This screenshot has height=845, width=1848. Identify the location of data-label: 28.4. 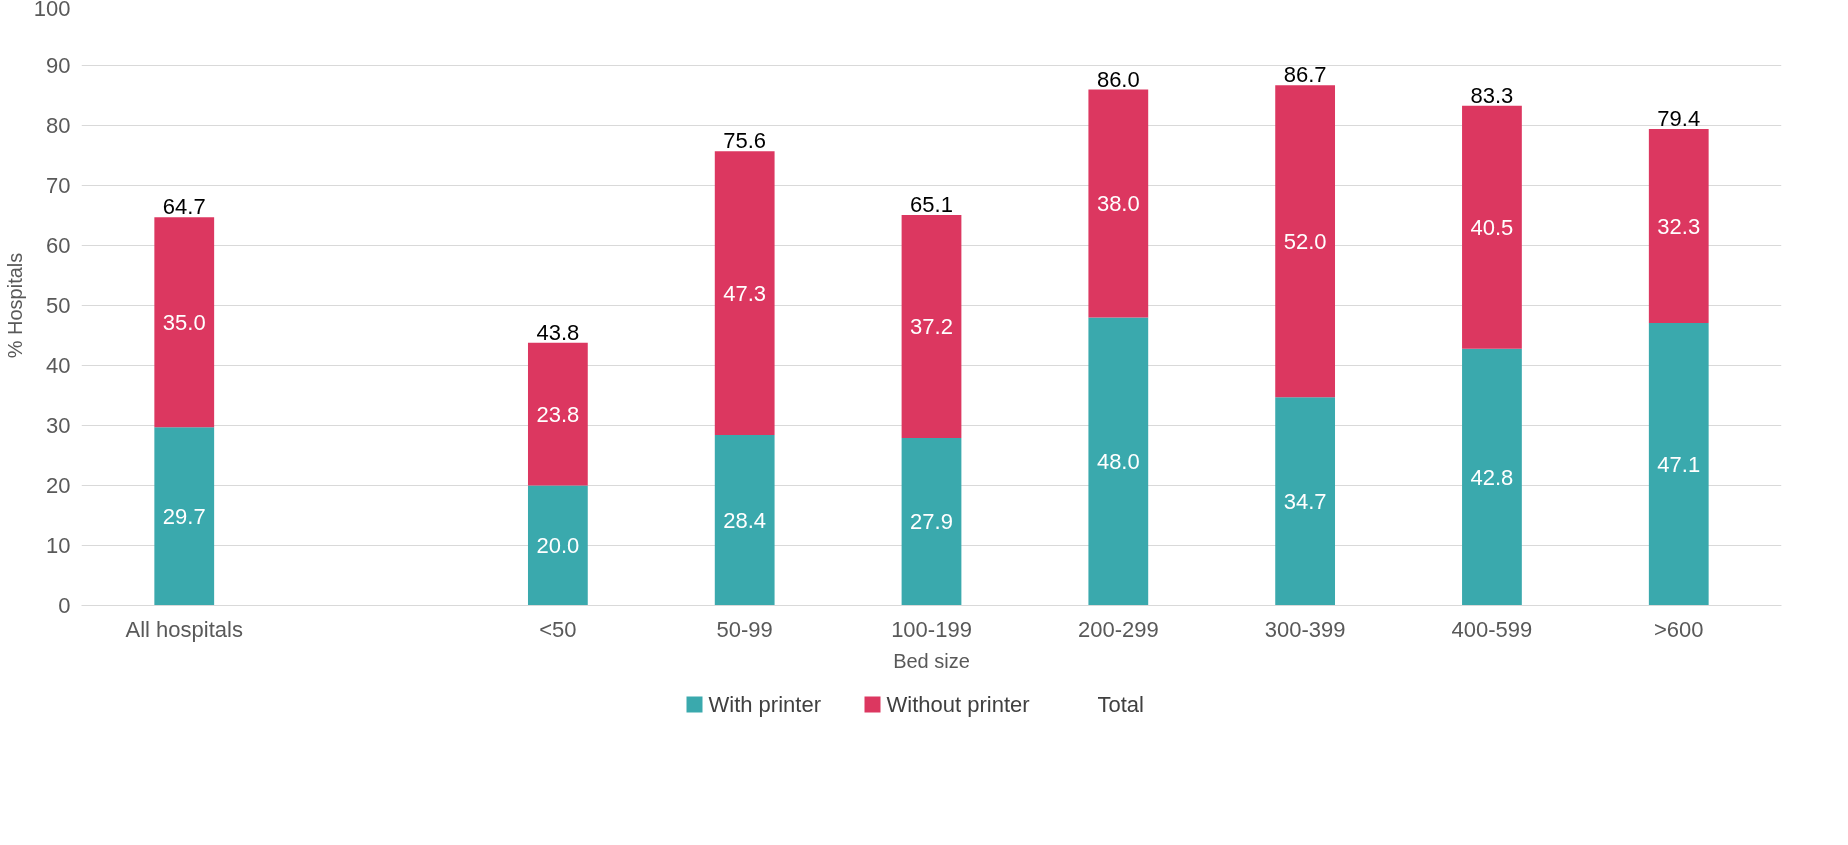
(745, 520).